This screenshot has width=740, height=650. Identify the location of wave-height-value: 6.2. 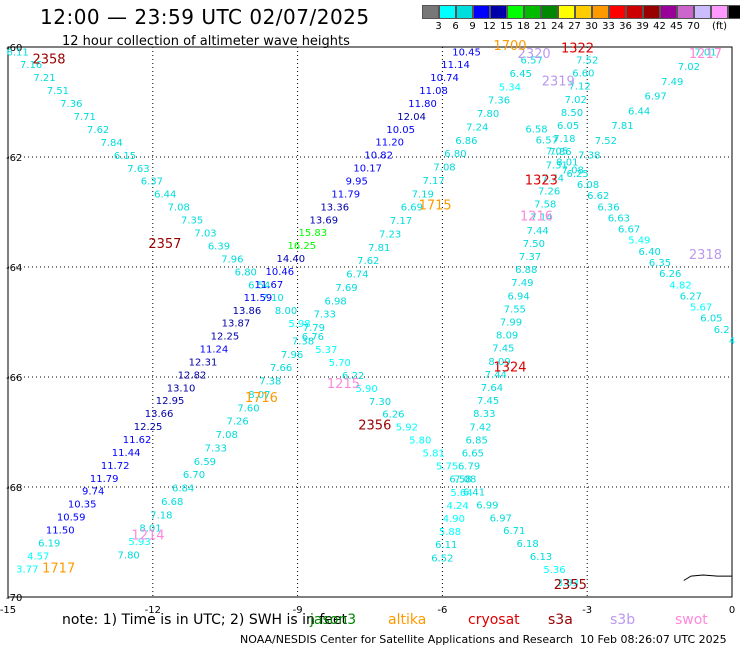
(722, 330).